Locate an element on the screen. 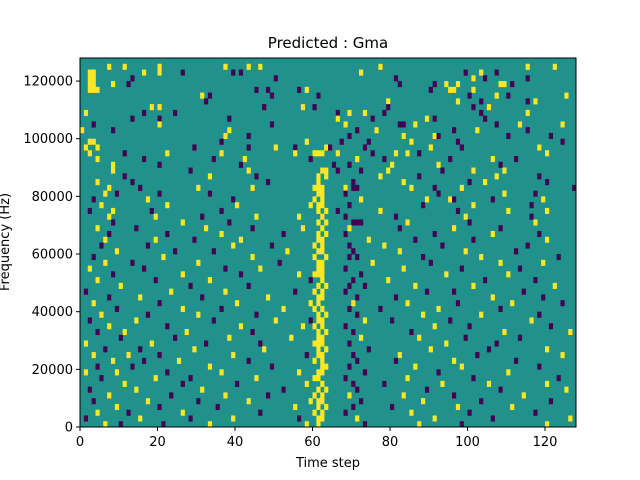 The width and height of the screenshot is (640, 480). y-tick-label: 40000 is located at coordinates (52, 312).